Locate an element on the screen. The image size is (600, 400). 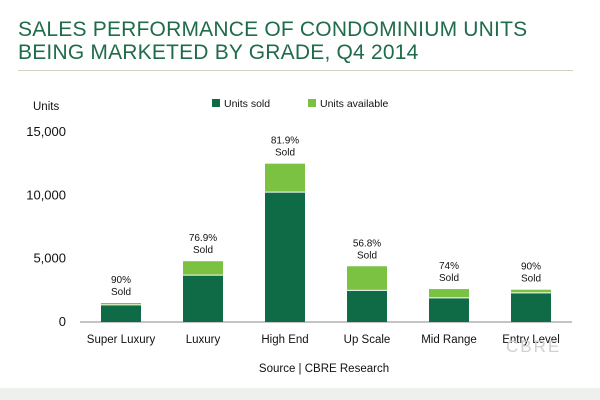
sold-percent-label: 74% is located at coordinates (449, 266).